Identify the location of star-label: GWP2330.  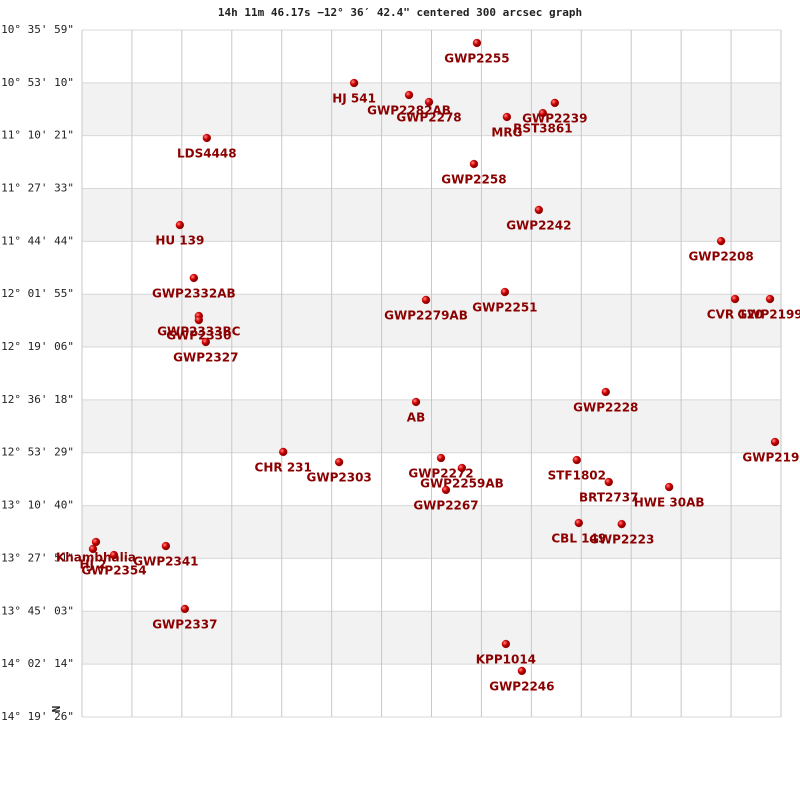
(198, 336).